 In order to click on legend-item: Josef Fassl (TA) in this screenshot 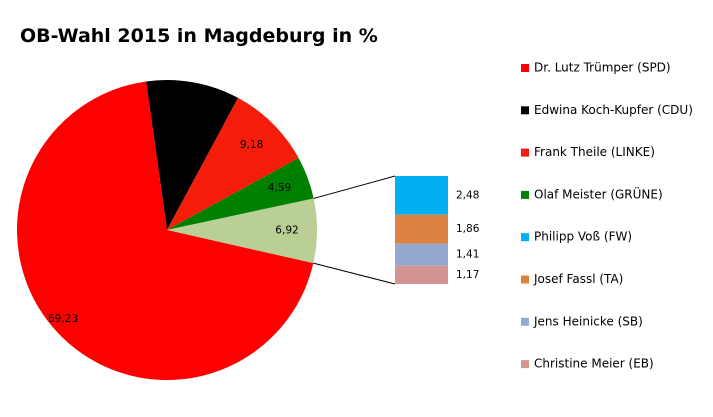, I will do `click(572, 279)`.